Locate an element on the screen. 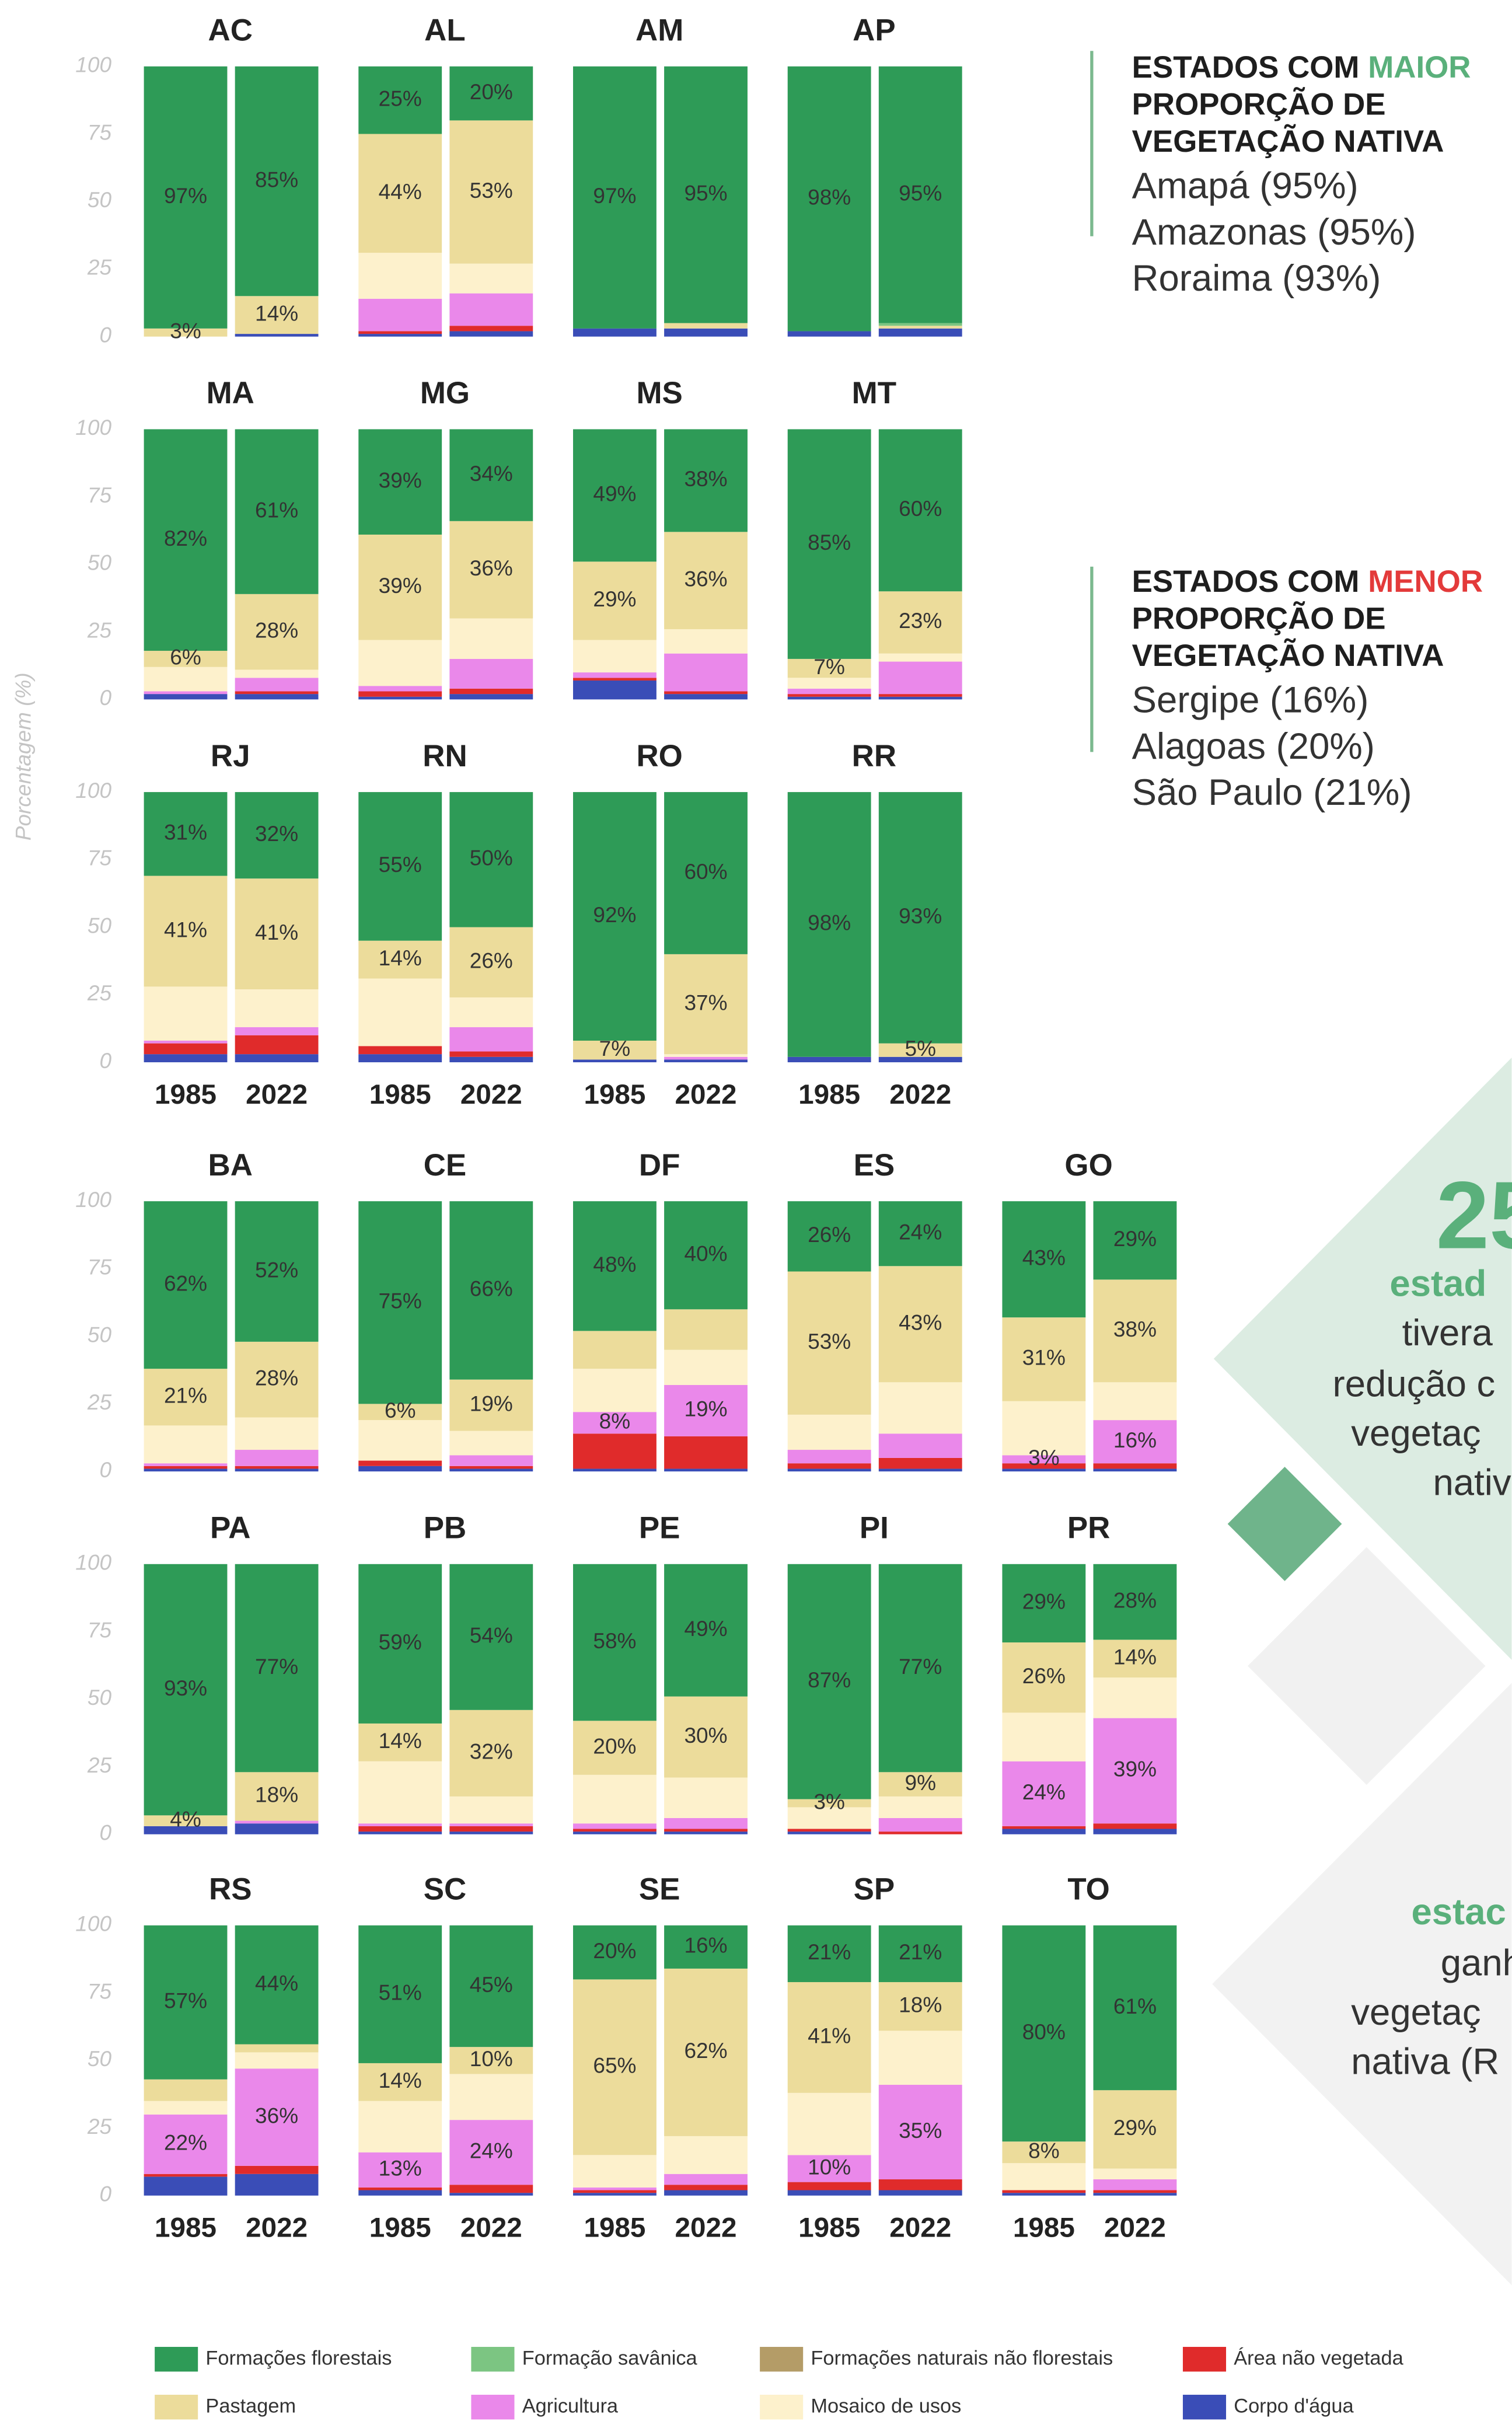 The image size is (1512, 2421). y-tick-label: 50 is located at coordinates (100, 562).